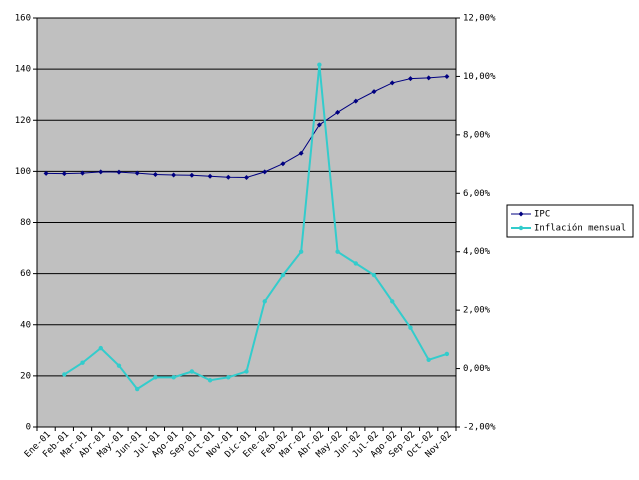 Image resolution: width=639 pixels, height=480 pixels. Describe the element at coordinates (23, 172) in the screenshot. I see `y-tick-label: 100` at that location.